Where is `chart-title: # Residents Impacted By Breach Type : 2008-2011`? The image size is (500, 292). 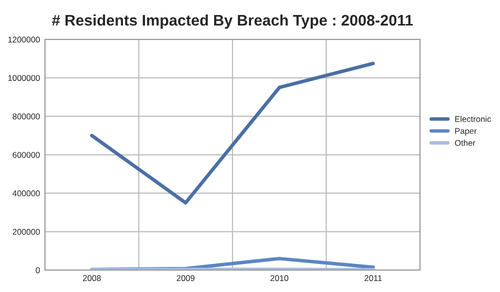 chart-title: # Residents Impacted By Breach Type : 2008-2011 is located at coordinates (232, 21).